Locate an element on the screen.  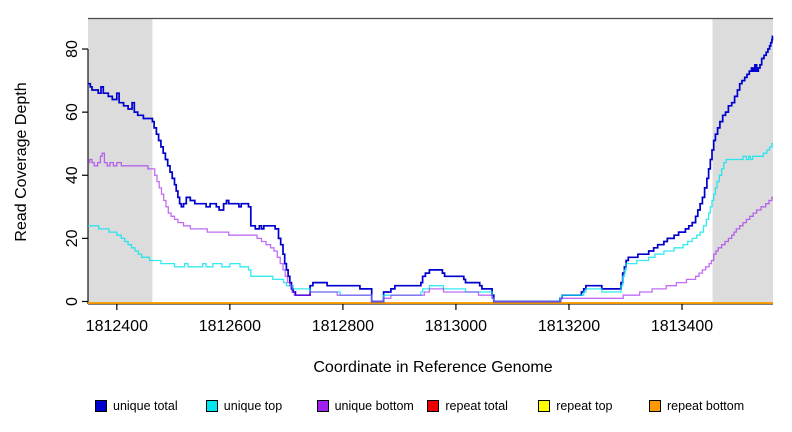
legend-swatch-repeat-total is located at coordinates (433, 406).